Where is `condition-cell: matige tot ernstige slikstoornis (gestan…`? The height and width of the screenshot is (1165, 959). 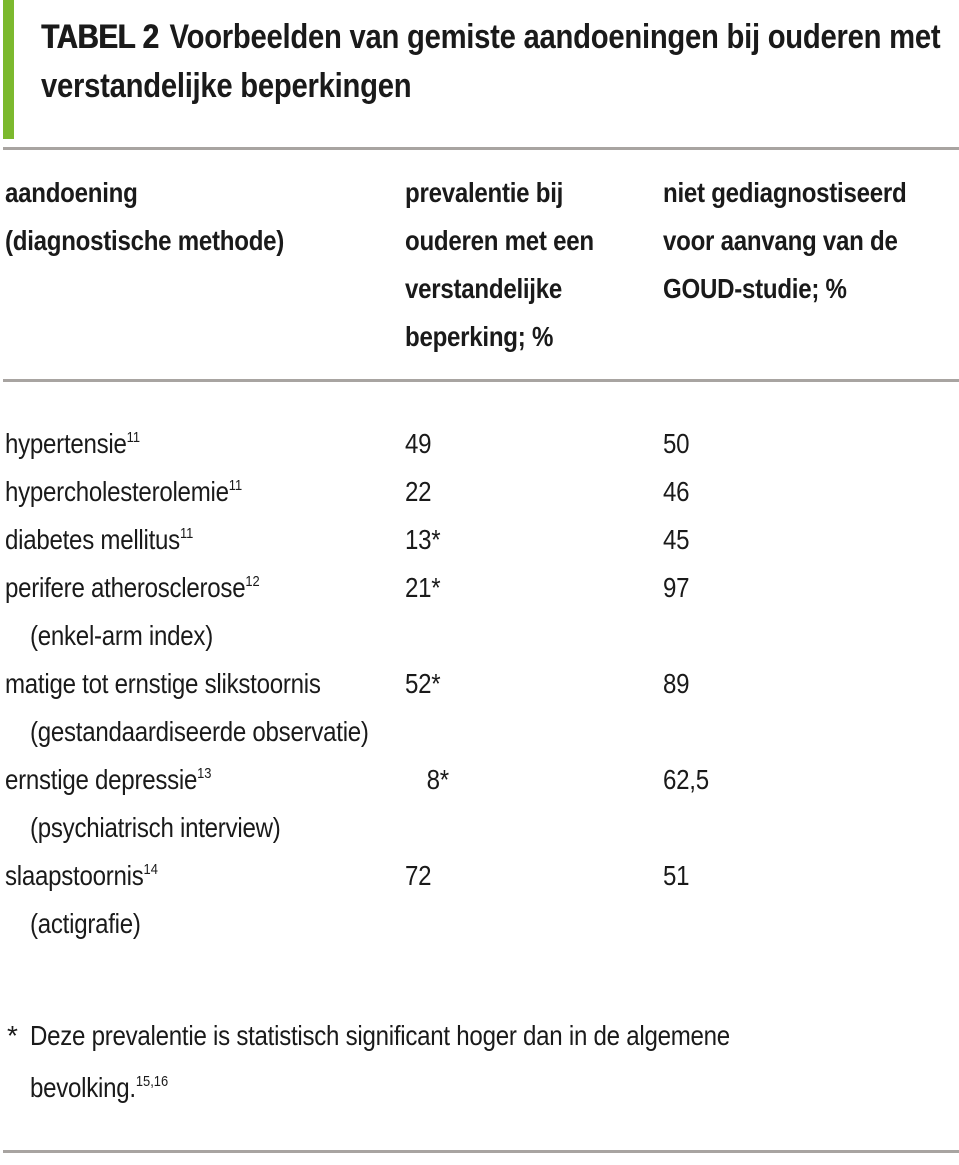
condition-cell: matige tot ernstige slikstoornis (gestan… is located at coordinates (205, 708).